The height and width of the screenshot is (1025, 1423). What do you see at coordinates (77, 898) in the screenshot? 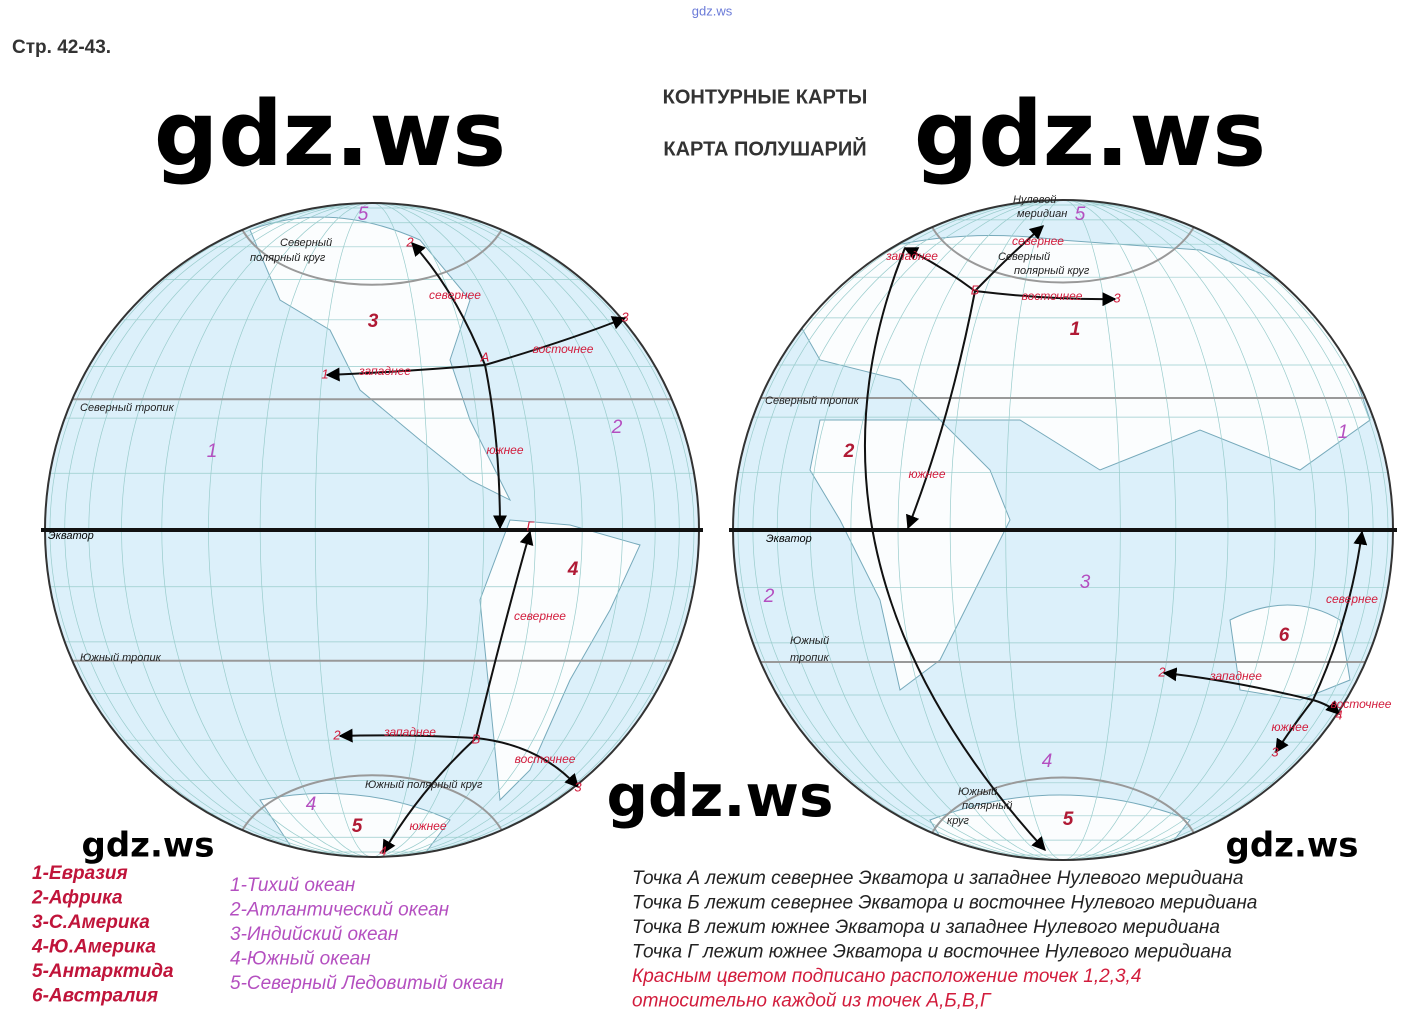
I see `continent-legend: 2-Африка` at bounding box center [77, 898].